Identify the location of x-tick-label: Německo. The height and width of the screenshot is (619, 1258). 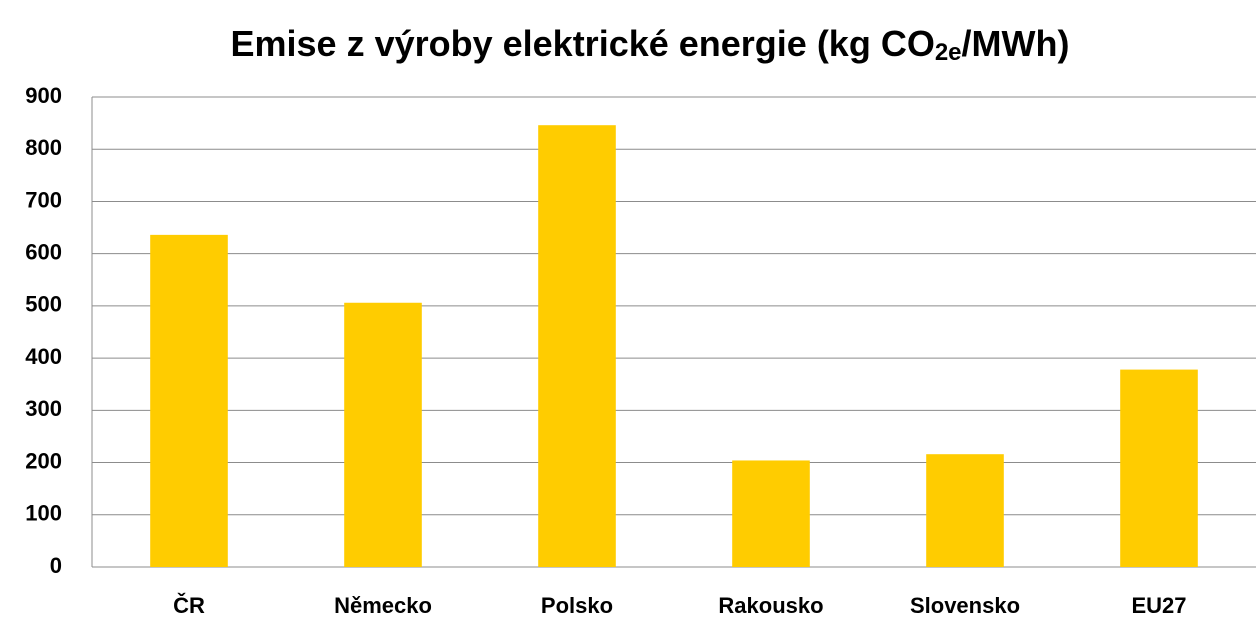
(383, 605).